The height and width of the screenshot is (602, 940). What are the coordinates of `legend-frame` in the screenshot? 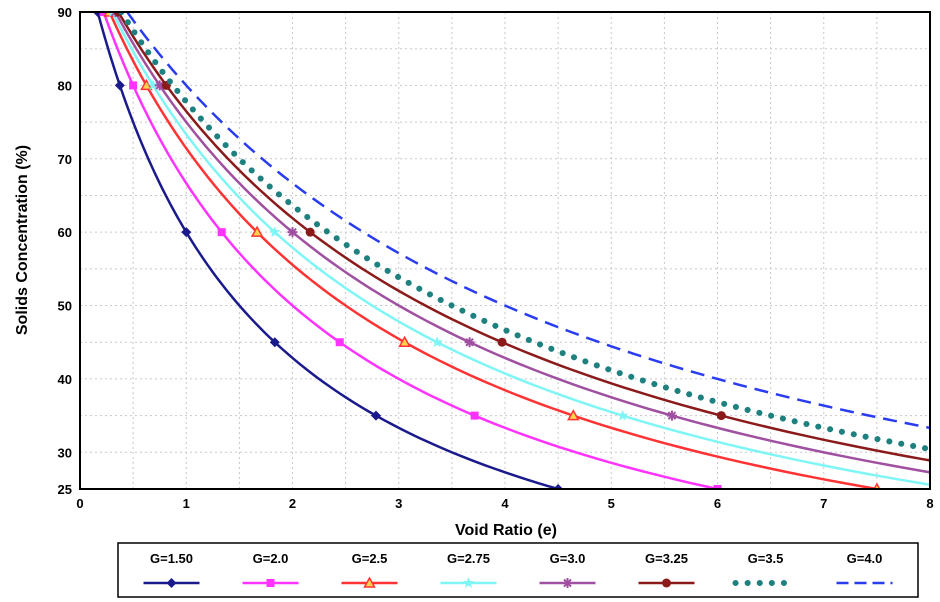 It's located at (518, 570).